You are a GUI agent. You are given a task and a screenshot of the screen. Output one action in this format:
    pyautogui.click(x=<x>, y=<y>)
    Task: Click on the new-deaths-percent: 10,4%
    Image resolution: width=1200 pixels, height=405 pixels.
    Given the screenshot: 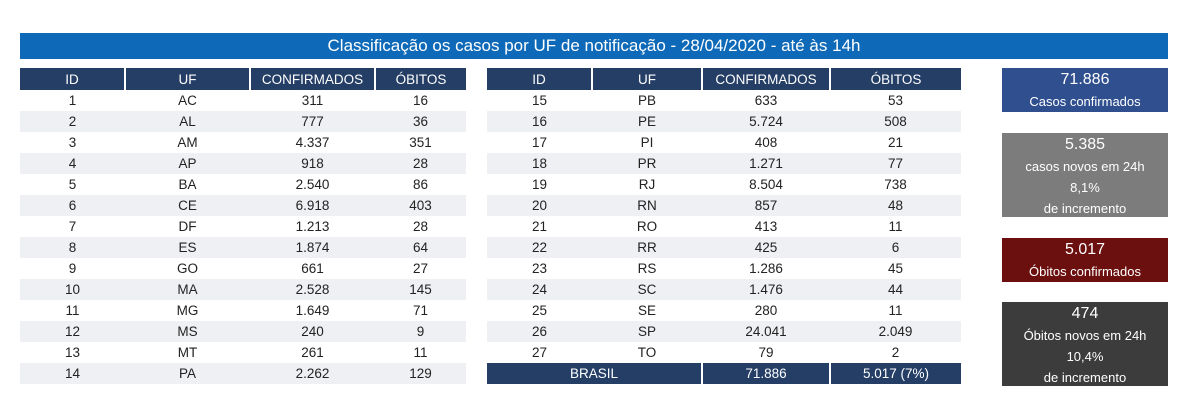 What is the action you would take?
    pyautogui.click(x=1085, y=356)
    